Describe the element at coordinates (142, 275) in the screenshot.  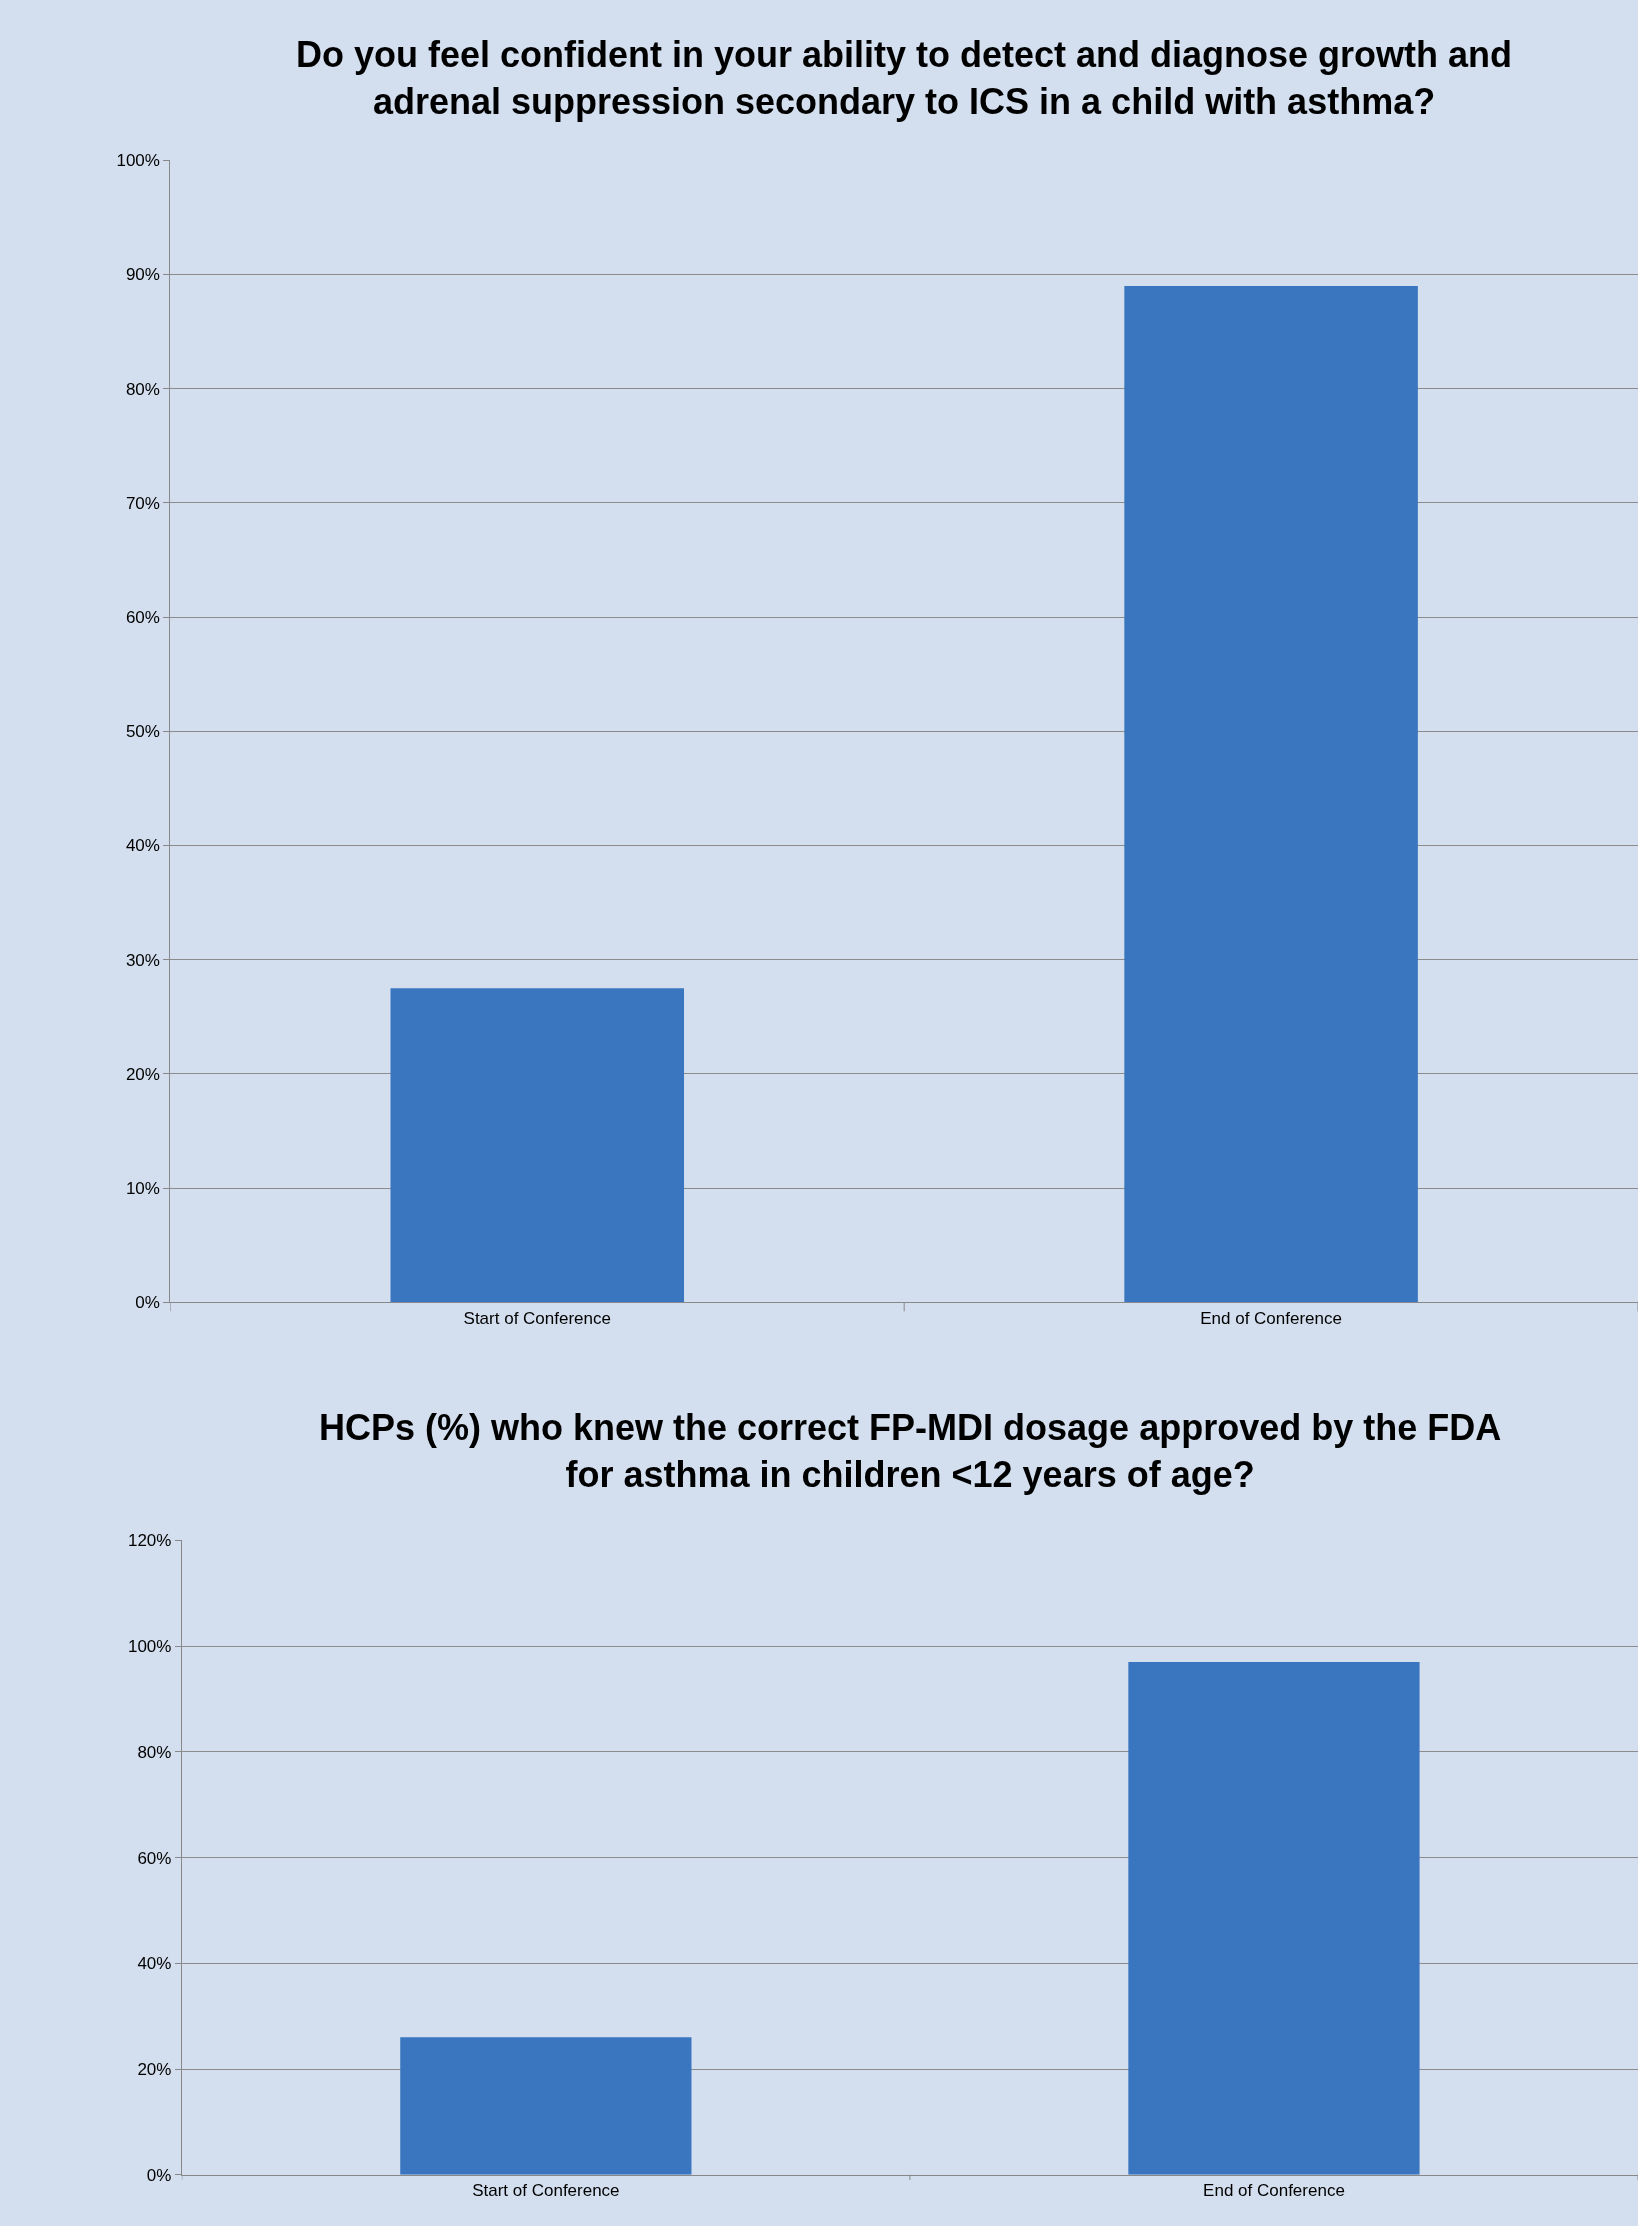
I see `y-tick-label: 90%` at that location.